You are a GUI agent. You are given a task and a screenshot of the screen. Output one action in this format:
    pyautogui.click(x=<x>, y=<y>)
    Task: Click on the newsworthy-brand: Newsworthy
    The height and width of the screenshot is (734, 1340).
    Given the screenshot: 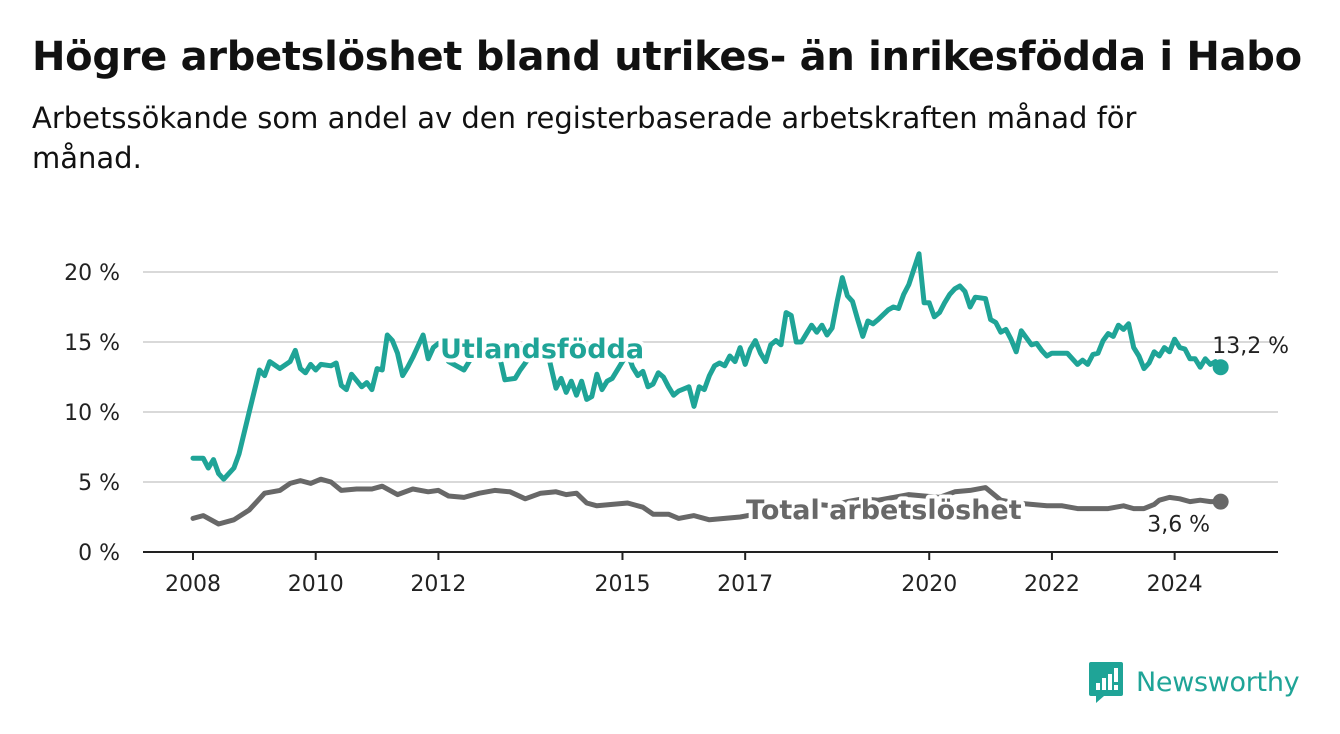 What is the action you would take?
    pyautogui.click(x=1194, y=682)
    